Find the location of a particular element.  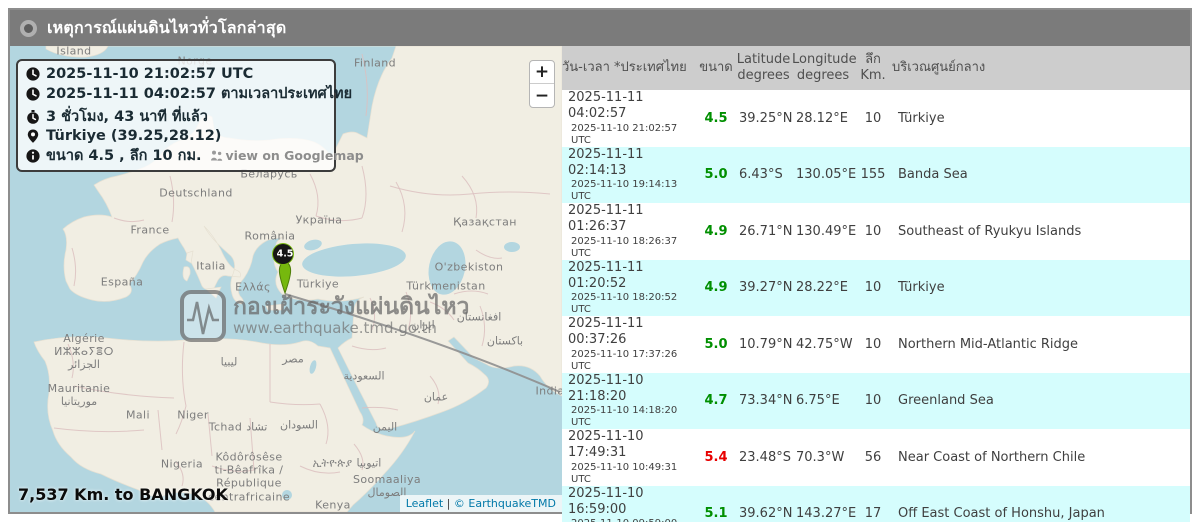

latitude-cell: 39.62°N is located at coordinates (766, 514).